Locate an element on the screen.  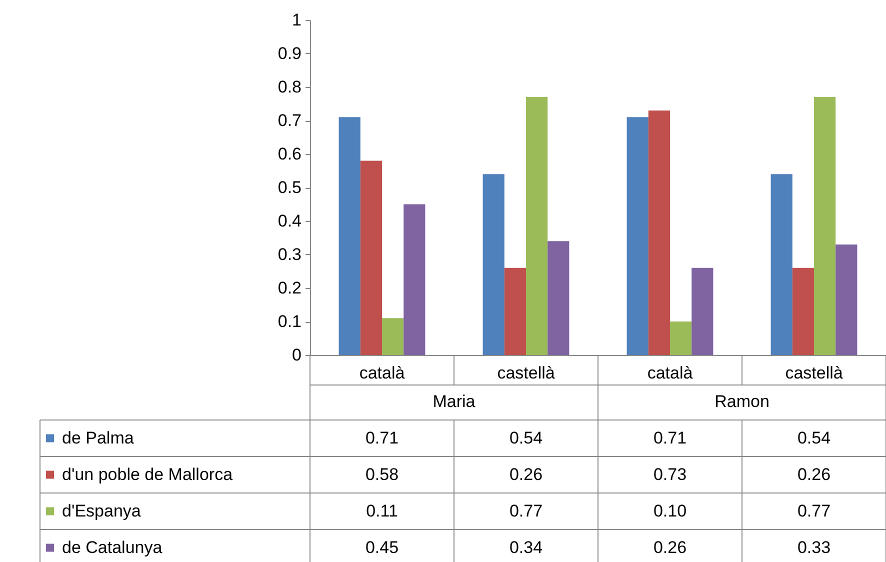
y-tick-label: 0.6 is located at coordinates (290, 154).